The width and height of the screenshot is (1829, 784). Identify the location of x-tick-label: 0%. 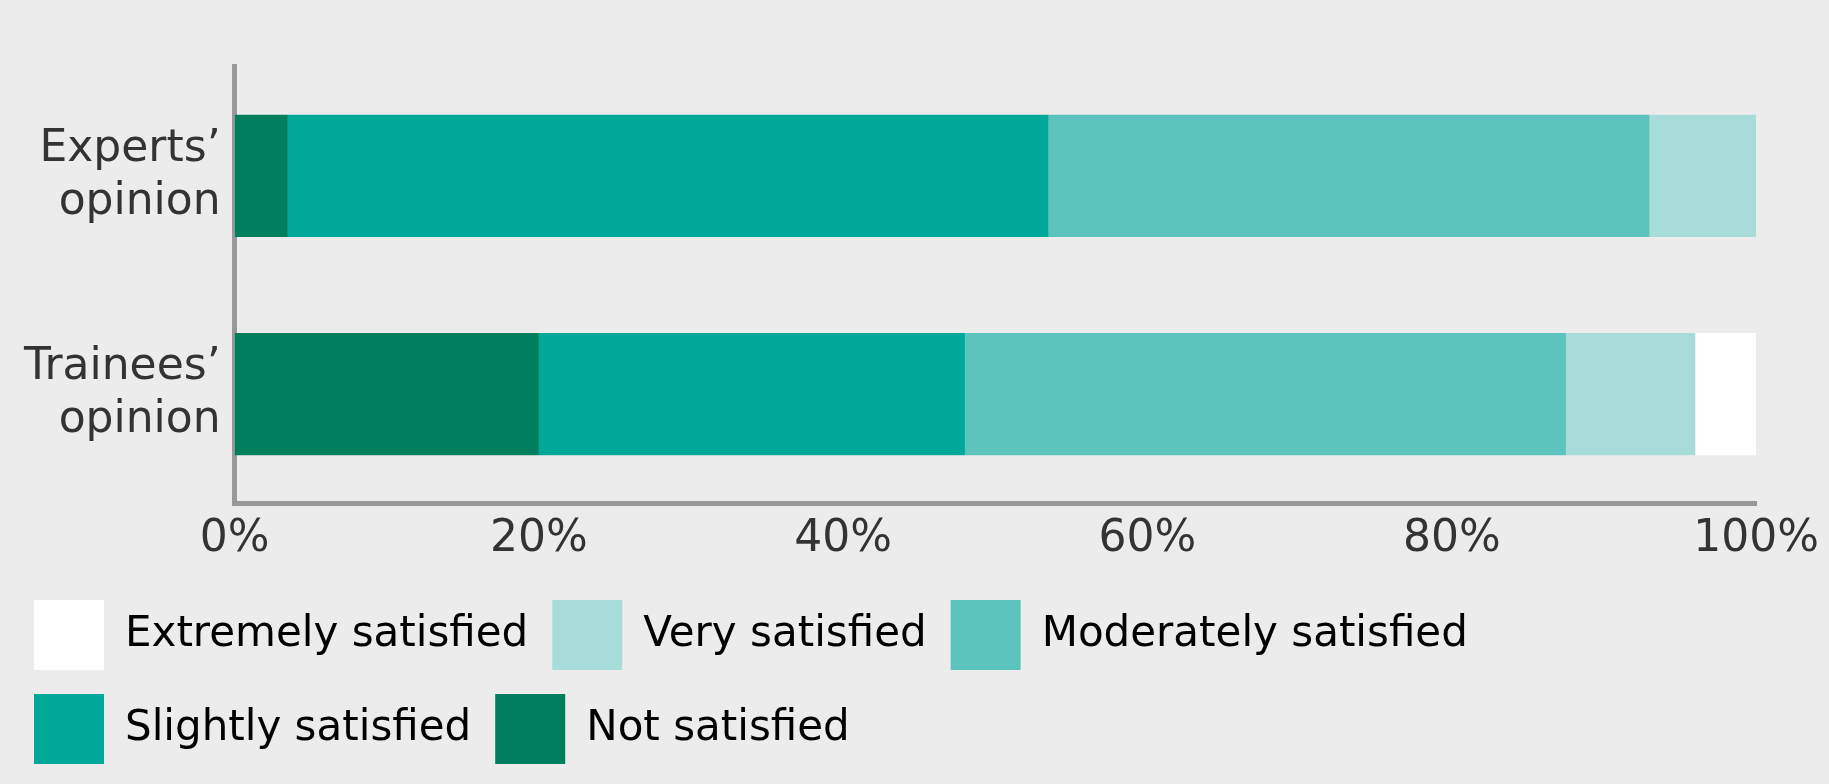
(234, 536).